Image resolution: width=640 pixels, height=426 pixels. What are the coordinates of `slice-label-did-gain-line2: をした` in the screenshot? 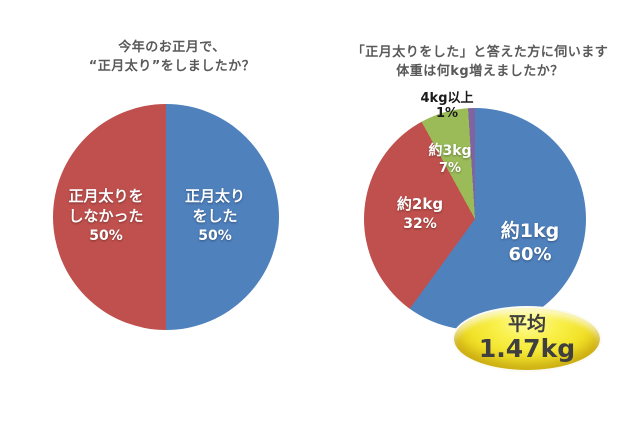 It's located at (215, 216).